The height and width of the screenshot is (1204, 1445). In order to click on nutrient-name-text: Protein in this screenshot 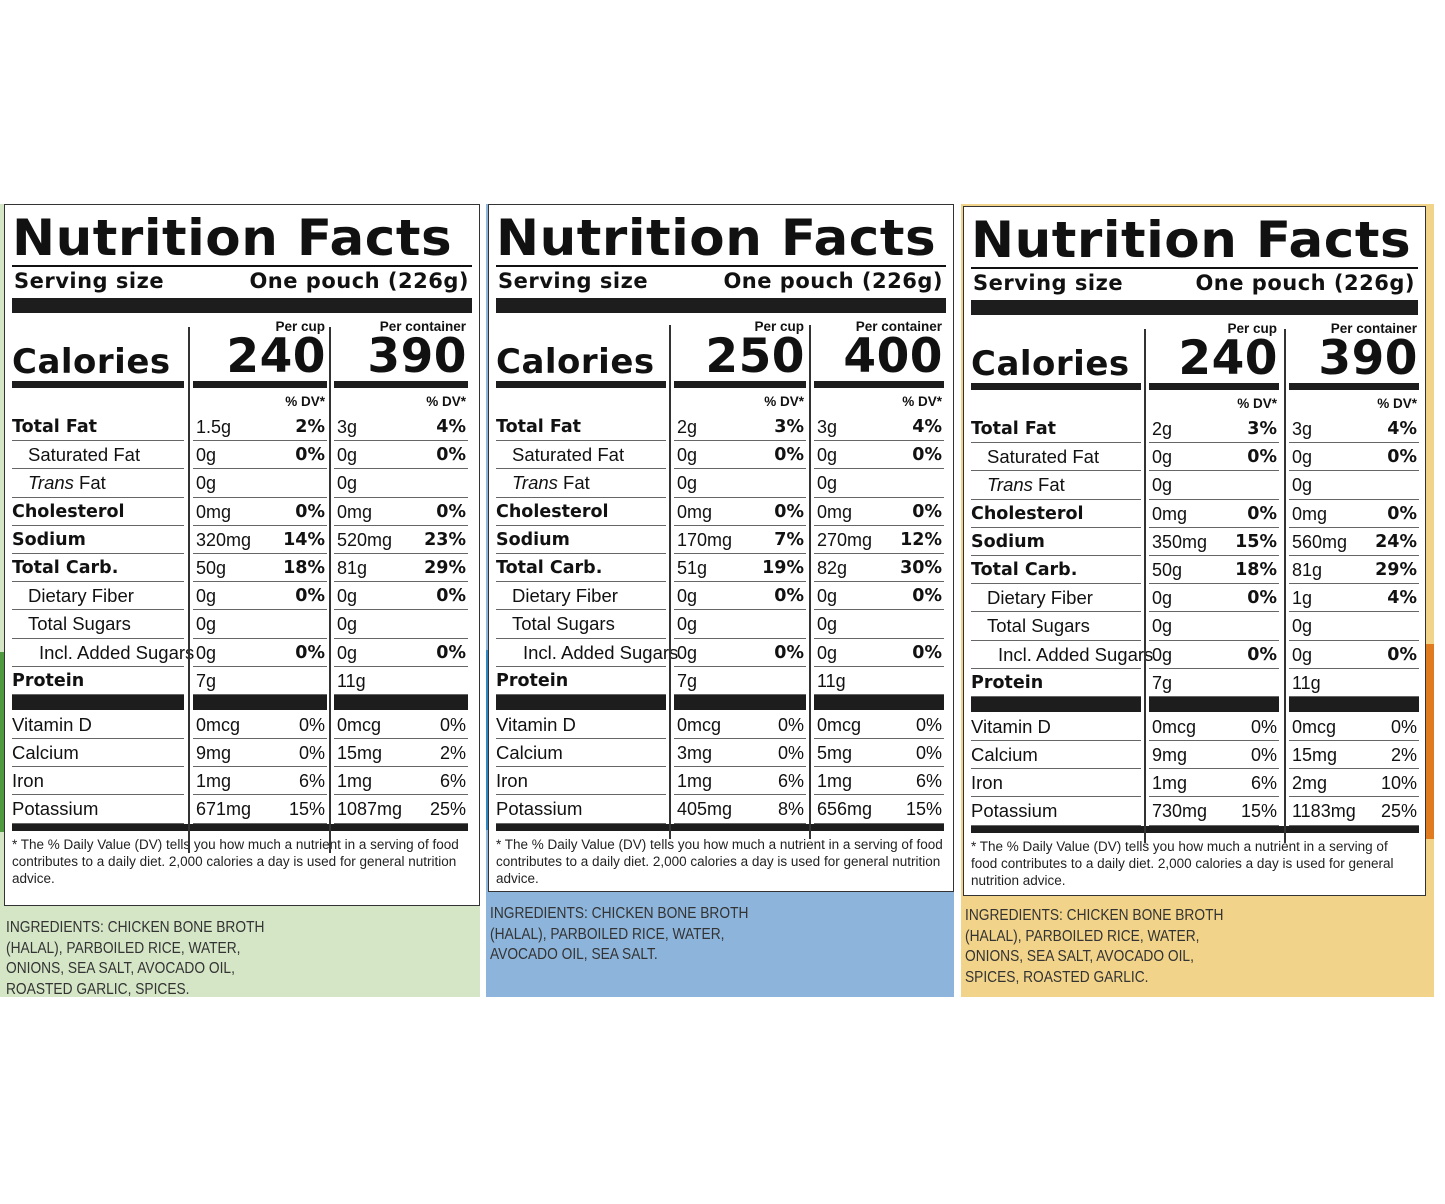, I will do `click(48, 680)`.